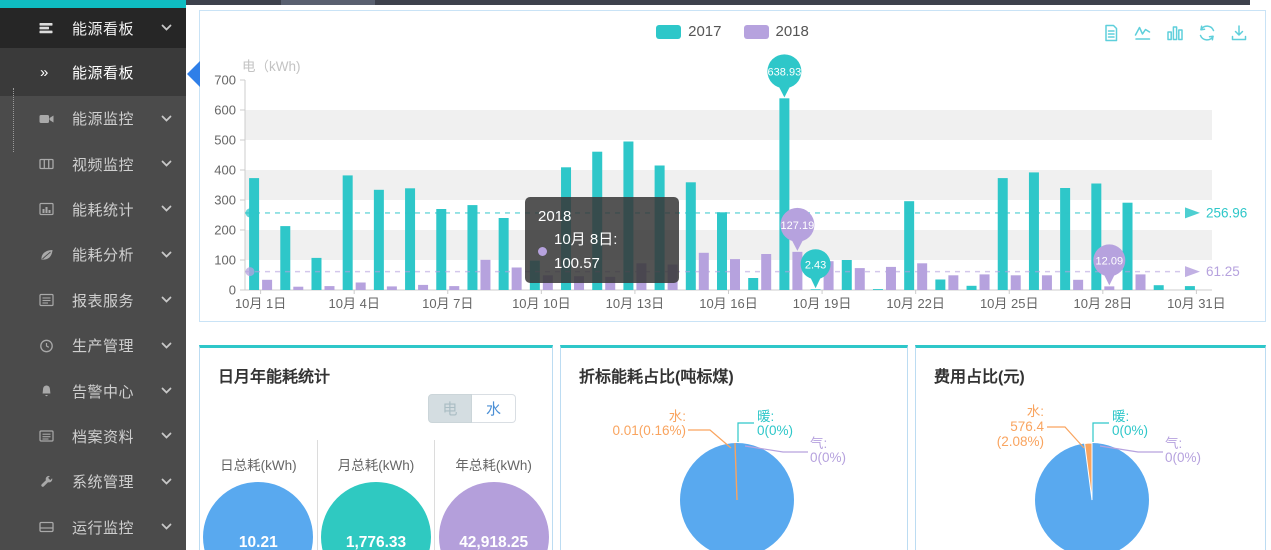 The height and width of the screenshot is (550, 1271). I want to click on sidebar-item: 告警中心, so click(93, 390).